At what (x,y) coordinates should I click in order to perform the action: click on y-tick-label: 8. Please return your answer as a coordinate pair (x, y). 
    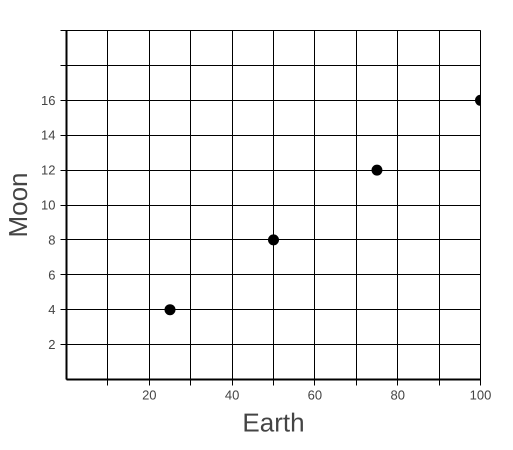
    Looking at the image, I should click on (52, 240).